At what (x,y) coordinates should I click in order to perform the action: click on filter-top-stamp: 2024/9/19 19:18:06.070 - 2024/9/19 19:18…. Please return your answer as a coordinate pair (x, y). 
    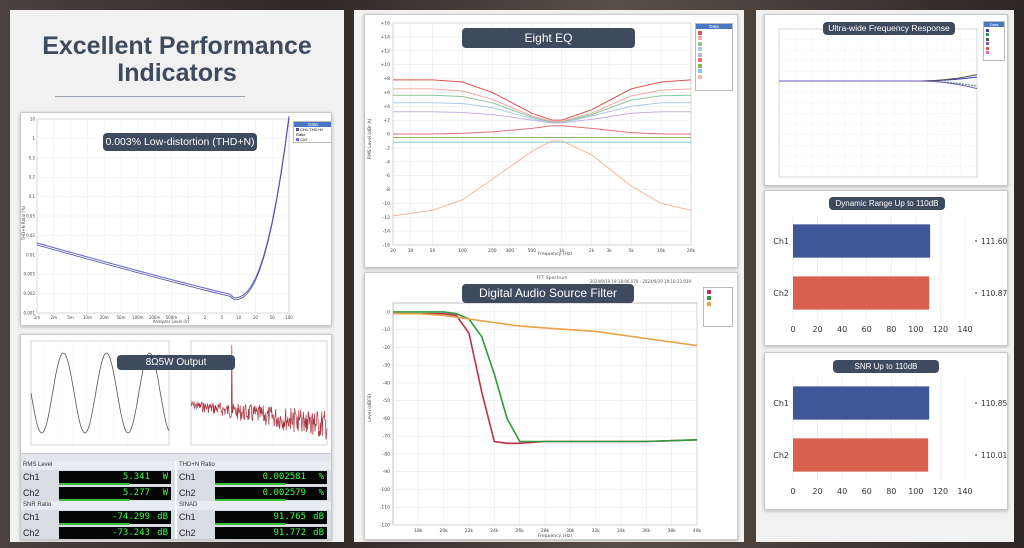
    Looking at the image, I should click on (641, 281).